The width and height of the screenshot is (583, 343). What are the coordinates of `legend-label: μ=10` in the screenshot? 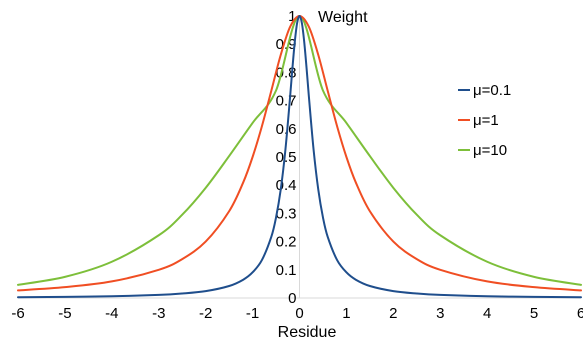 It's located at (490, 150).